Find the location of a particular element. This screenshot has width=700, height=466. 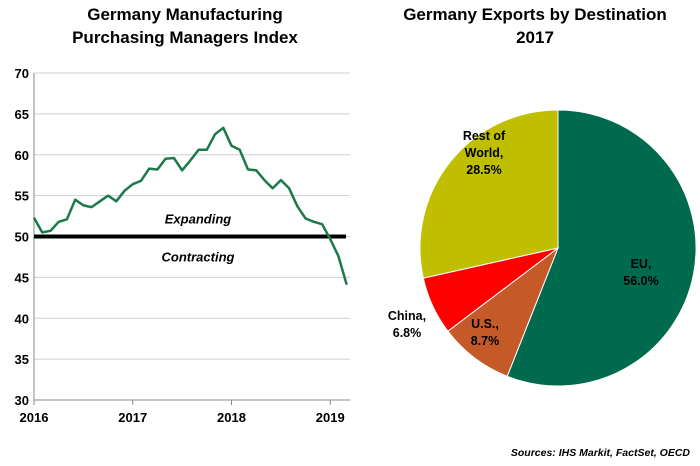

exports-title-line2: 2017 is located at coordinates (535, 37).